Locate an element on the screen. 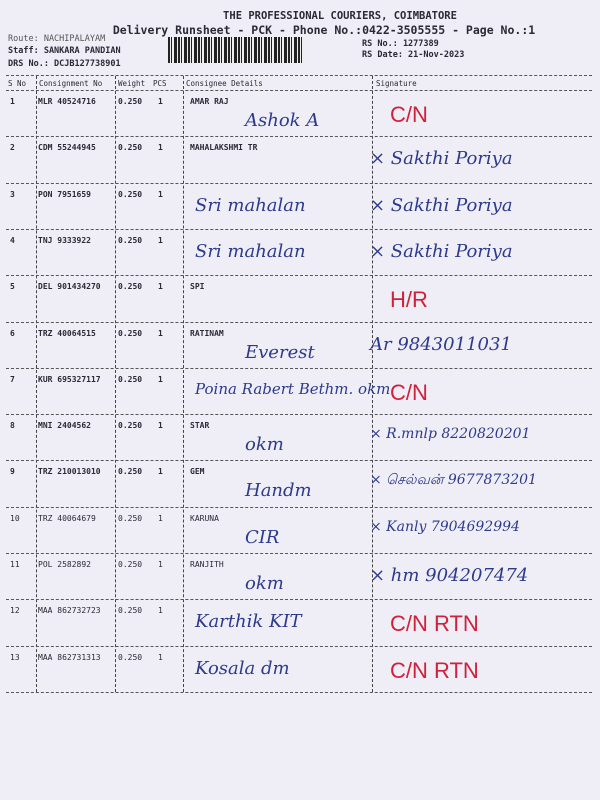  serial-number: 3 is located at coordinates (12, 194).